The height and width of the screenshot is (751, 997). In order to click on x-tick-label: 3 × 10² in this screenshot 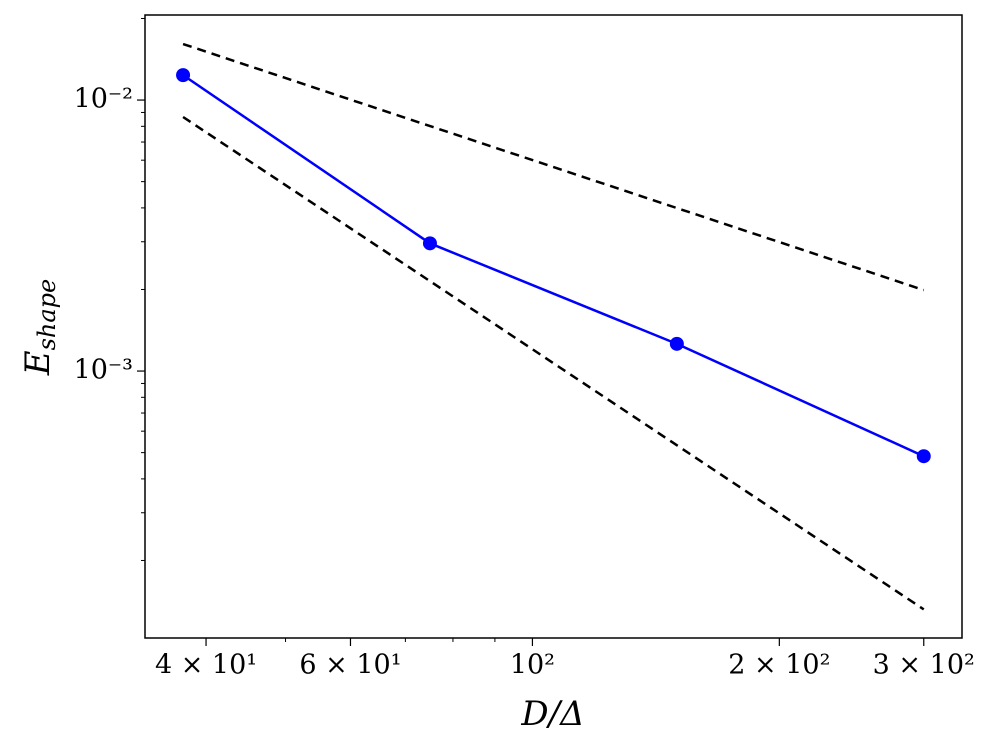, I will do `click(924, 665)`.